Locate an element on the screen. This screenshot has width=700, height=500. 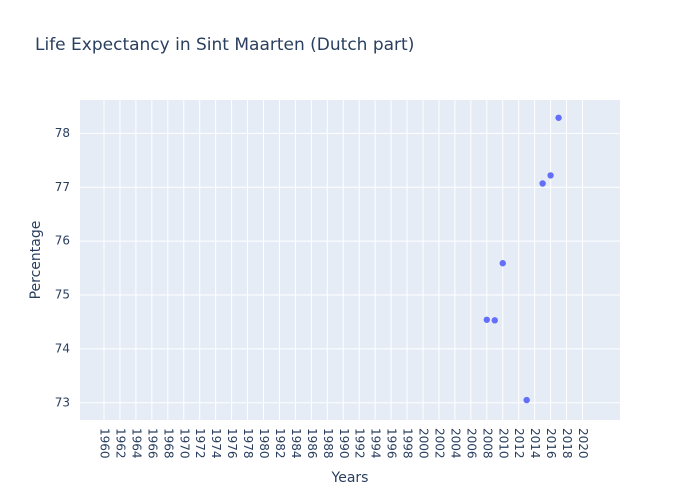
y-tick-labels: 73 74 75 76 77 78 is located at coordinates (62, 267).